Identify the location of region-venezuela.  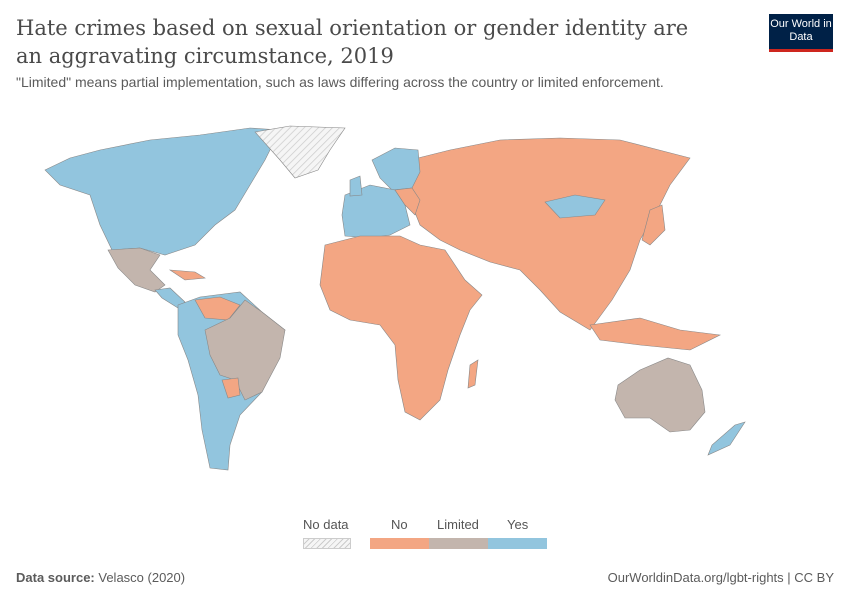
(217, 308).